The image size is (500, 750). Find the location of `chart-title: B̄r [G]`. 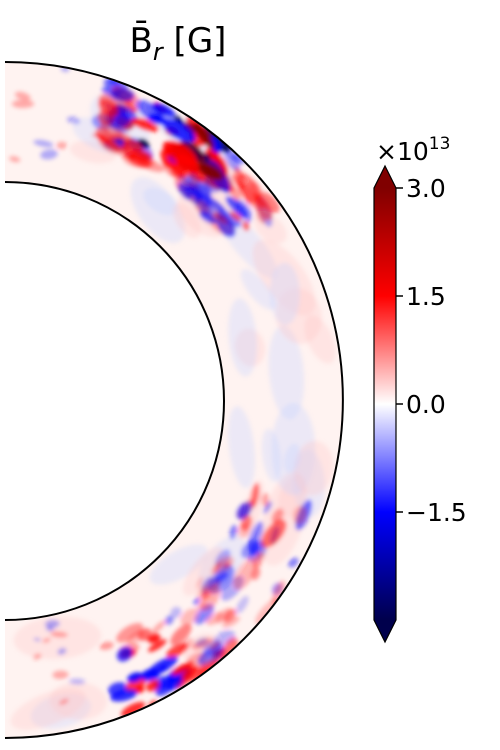

chart-title: B̄r [G] is located at coordinates (178, 43).